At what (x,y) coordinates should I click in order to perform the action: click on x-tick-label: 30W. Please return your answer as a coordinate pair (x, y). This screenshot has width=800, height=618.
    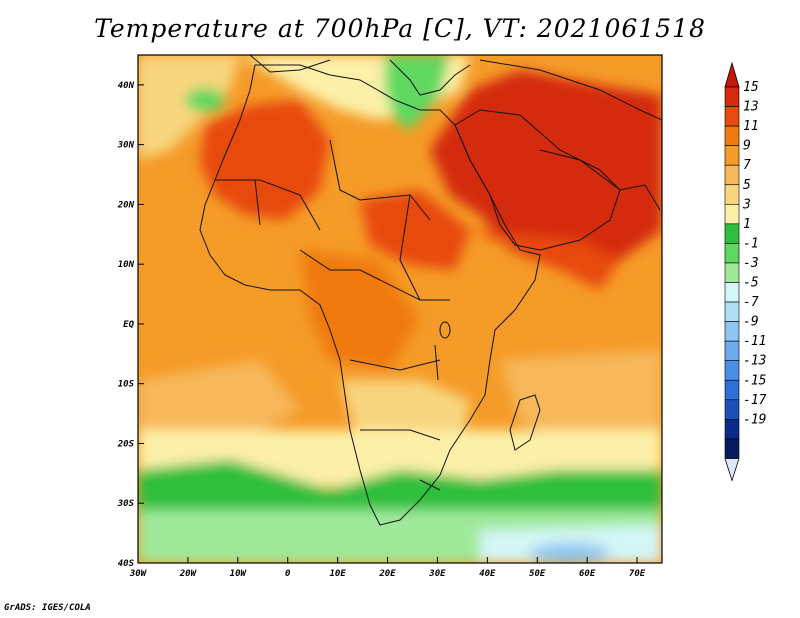
    Looking at the image, I should click on (138, 574).